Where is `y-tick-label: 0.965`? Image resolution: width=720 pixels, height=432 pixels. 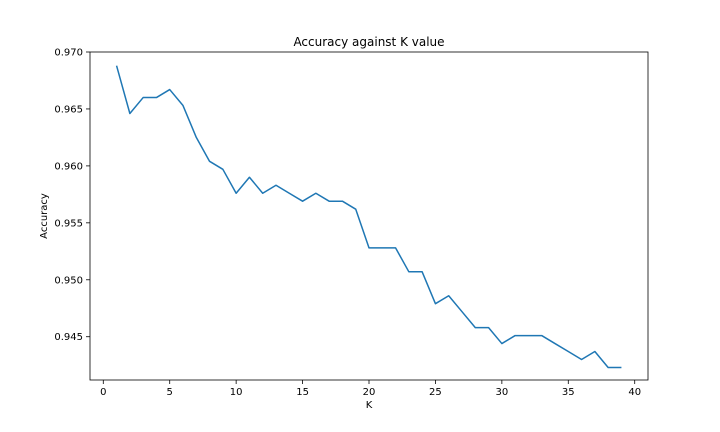 y-tick-label: 0.965 is located at coordinates (68, 109).